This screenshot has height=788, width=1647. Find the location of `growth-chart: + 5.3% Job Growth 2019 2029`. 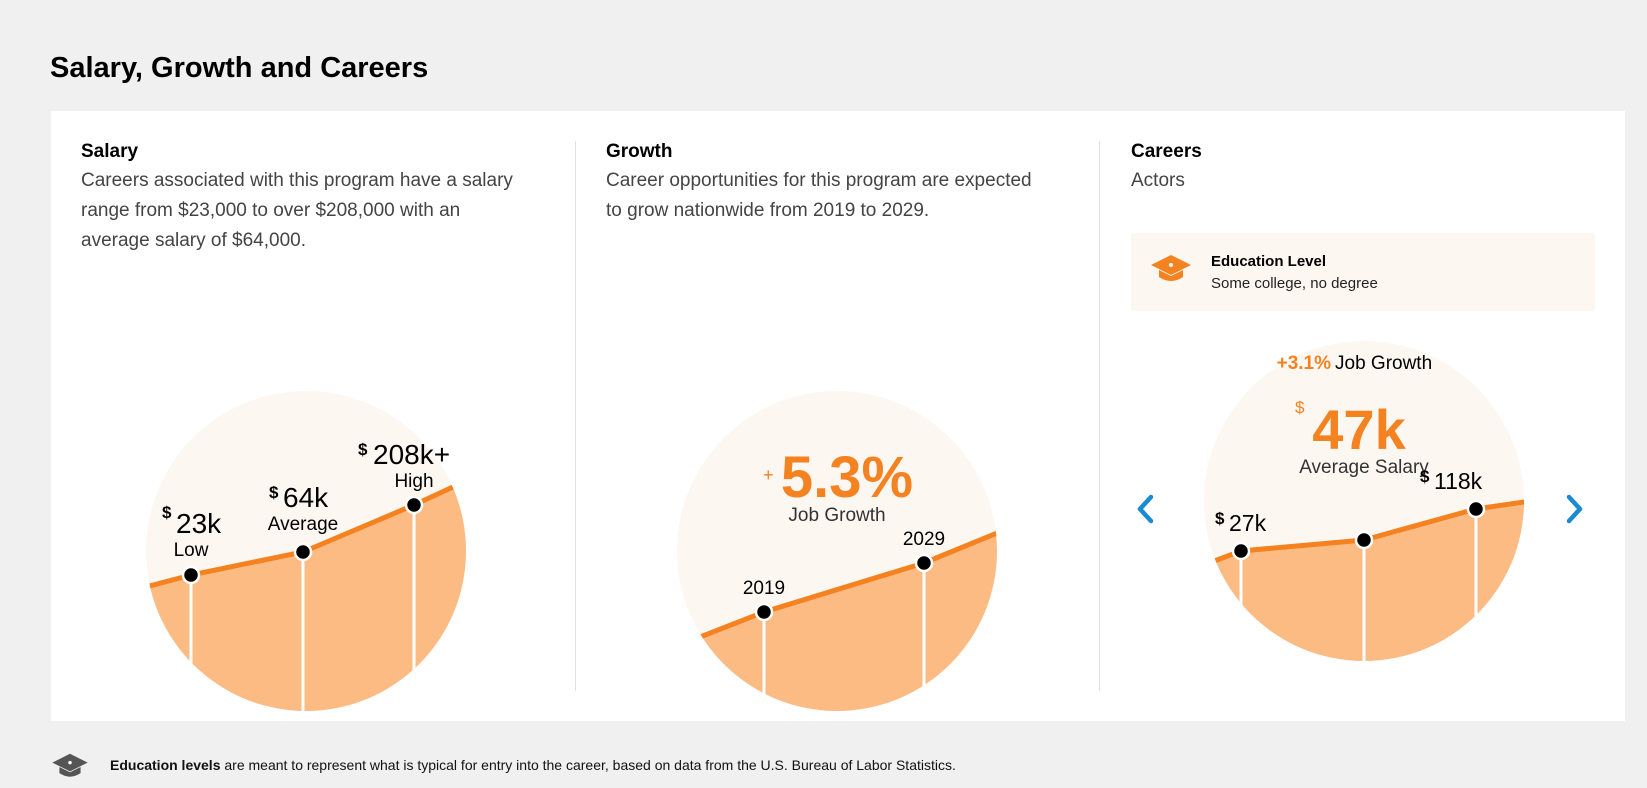

growth-chart: + 5.3% Job Growth 2019 2029 is located at coordinates (837, 551).